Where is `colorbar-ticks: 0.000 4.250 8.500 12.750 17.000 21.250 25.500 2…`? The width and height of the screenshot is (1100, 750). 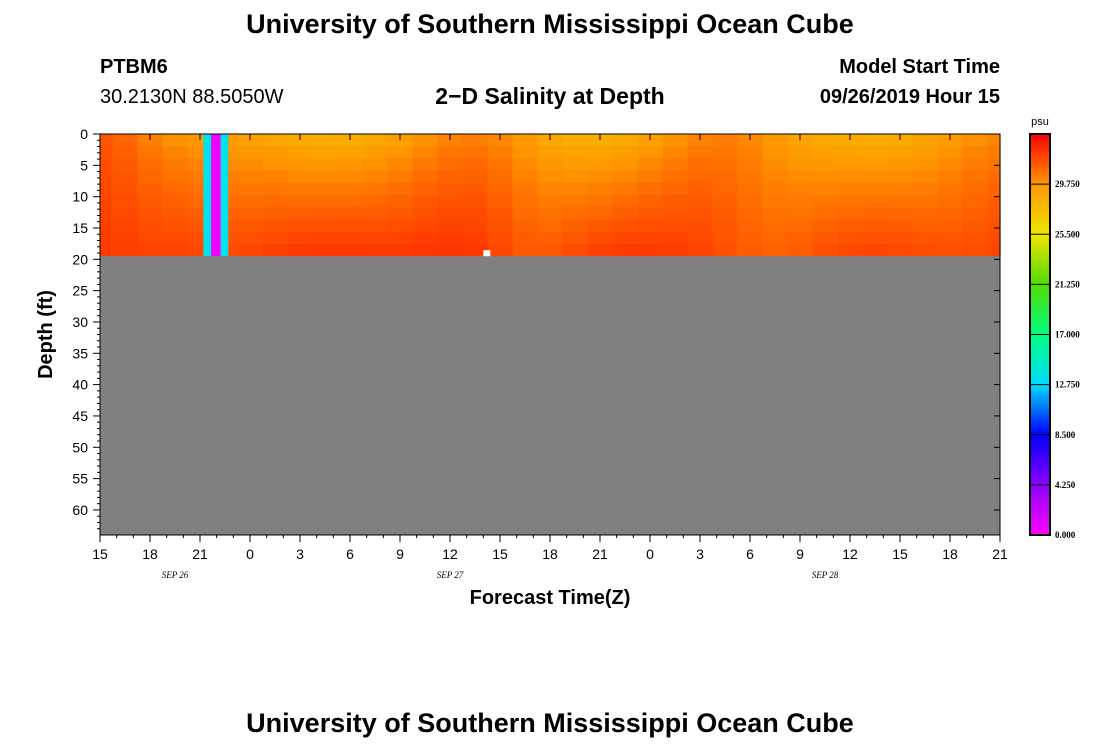 colorbar-ticks: 0.000 4.250 8.500 12.750 17.000 21.250 25.500 2… is located at coordinates (1055, 359).